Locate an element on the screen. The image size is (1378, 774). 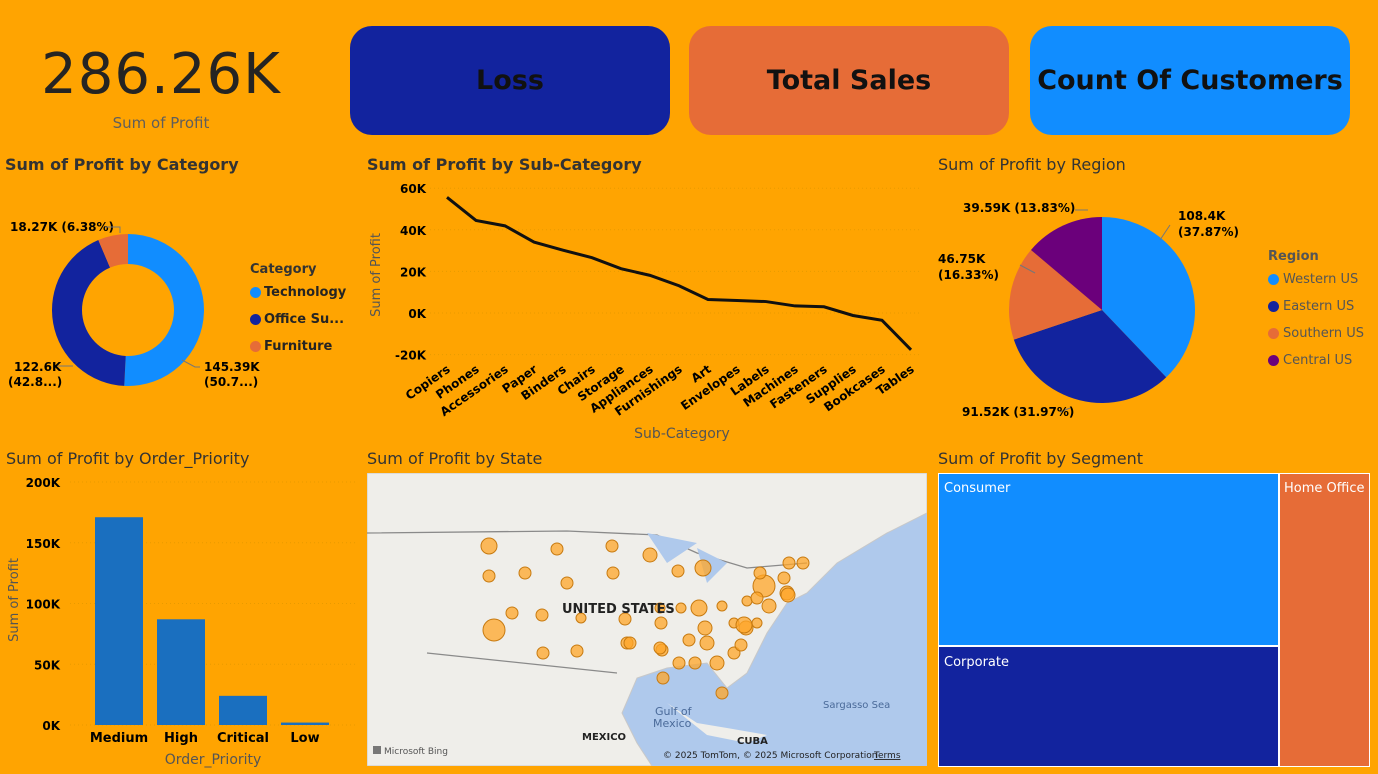
bar-medium is located at coordinates (119, 621).